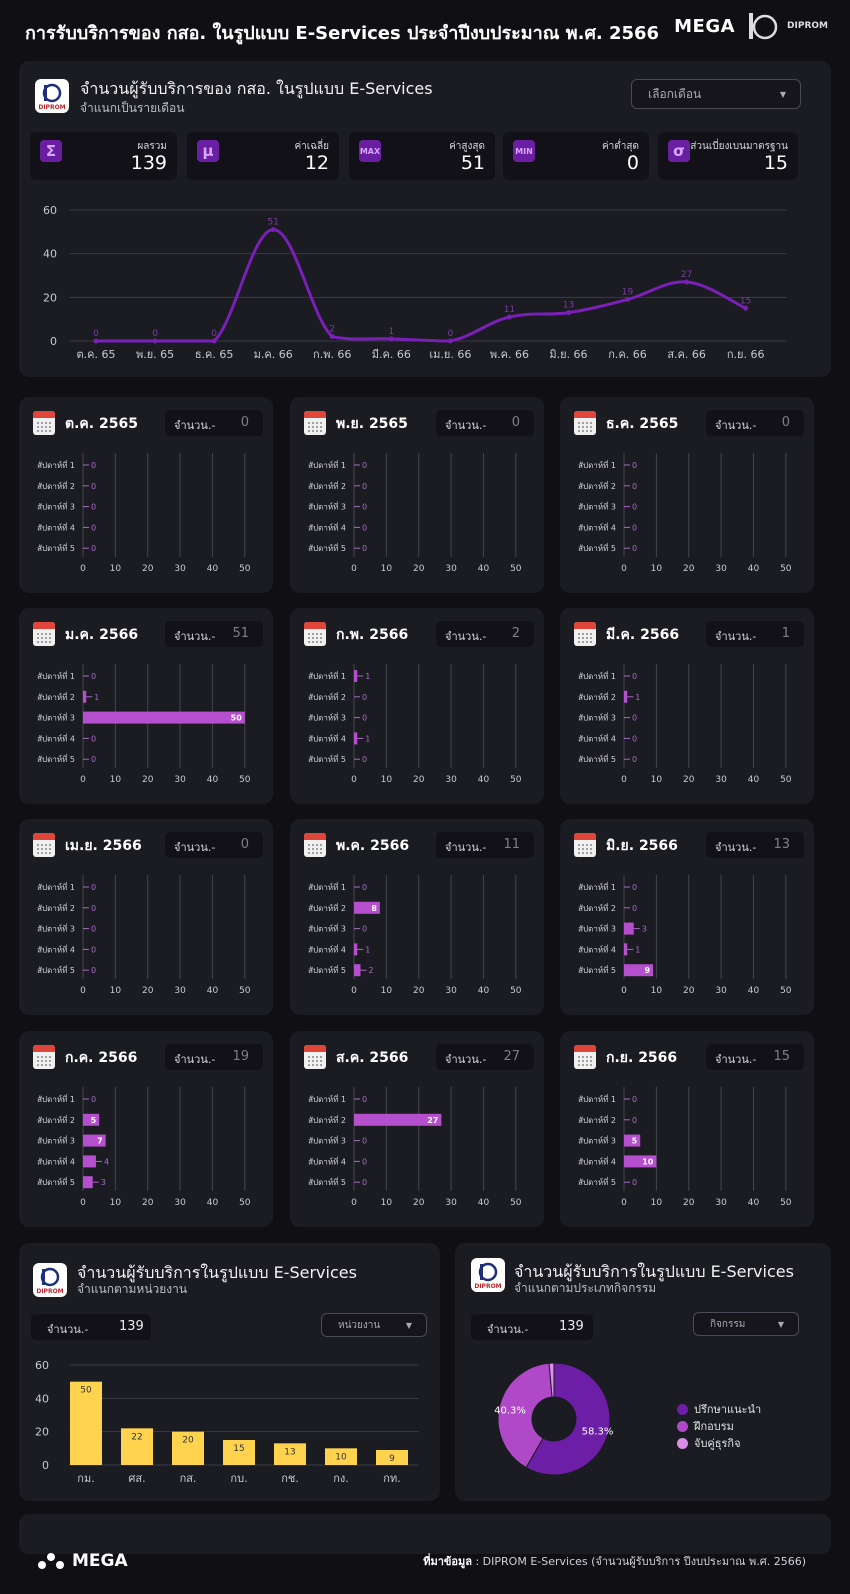 This screenshot has height=1594, width=850. I want to click on month-title: พ.ย. 2565, so click(372, 424).